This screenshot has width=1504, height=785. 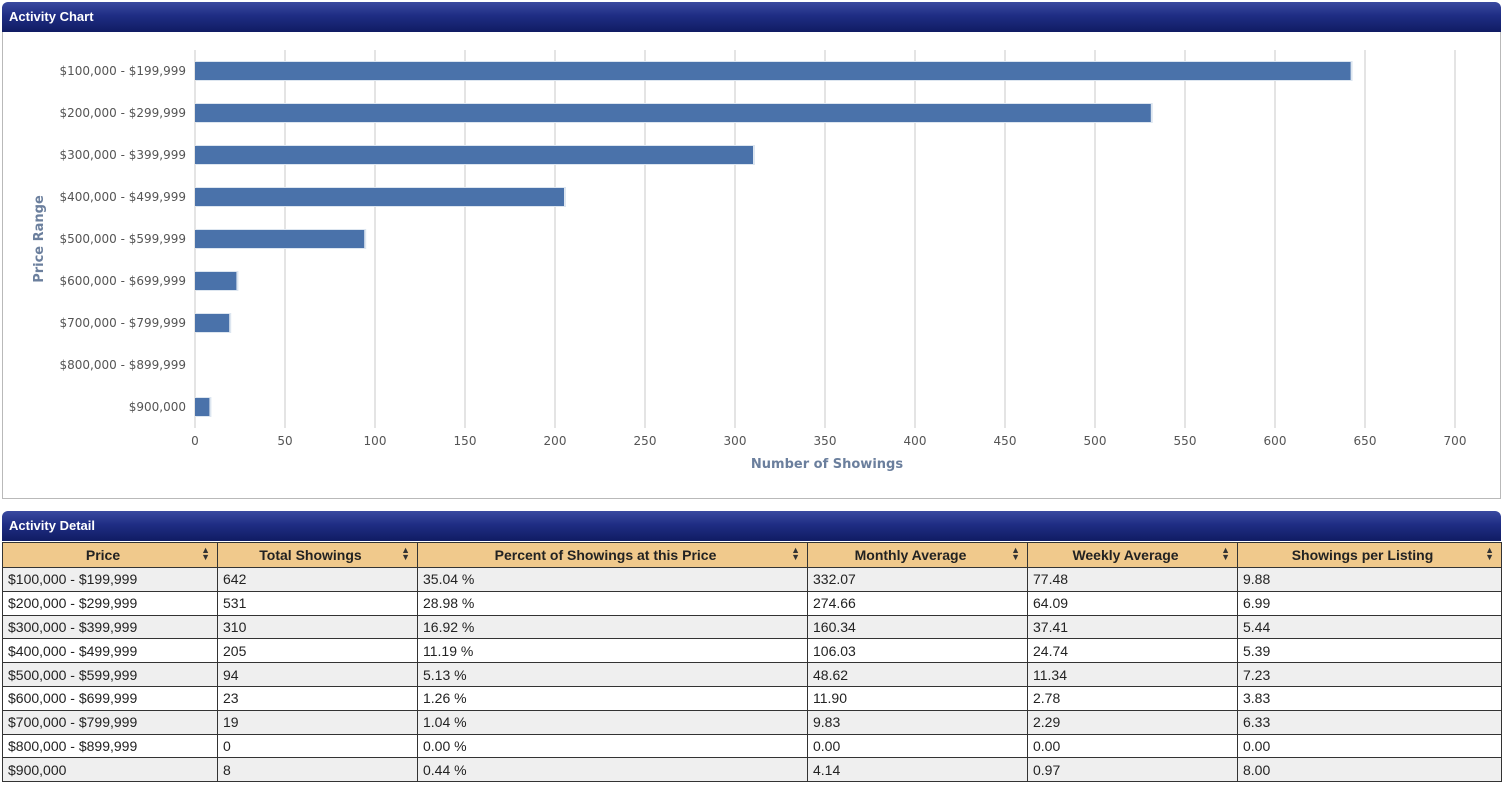 What do you see at coordinates (123, 113) in the screenshot?
I see `y-category-label: $200,000 - $299,999` at bounding box center [123, 113].